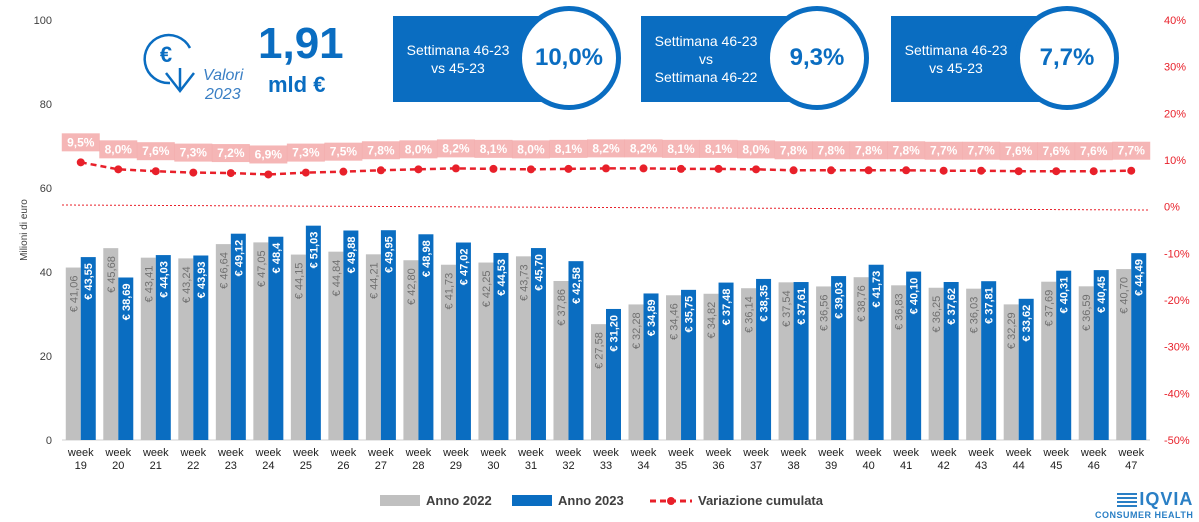 This screenshot has height=522, width=1199. I want to click on x-tick-label: week 44, so click(1018, 459).